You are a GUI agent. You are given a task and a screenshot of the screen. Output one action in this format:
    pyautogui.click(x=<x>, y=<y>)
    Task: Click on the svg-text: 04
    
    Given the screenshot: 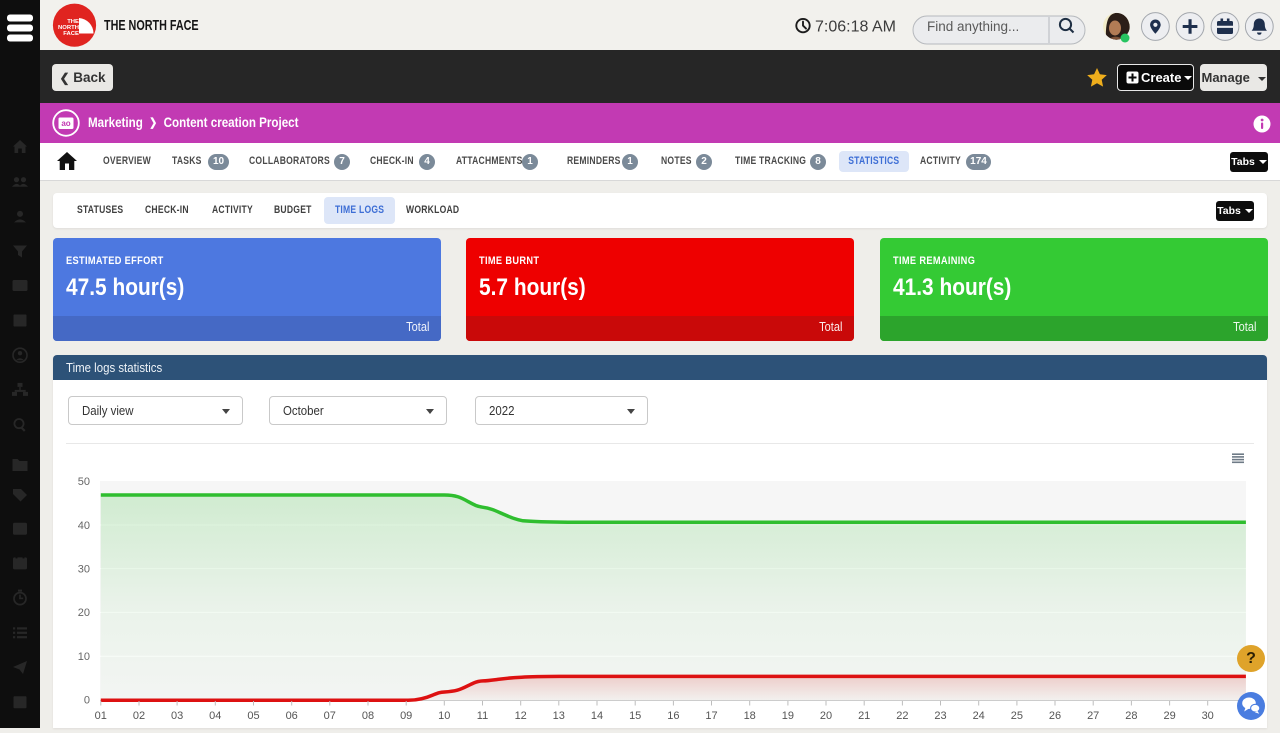 What is the action you would take?
    pyautogui.click(x=215, y=716)
    